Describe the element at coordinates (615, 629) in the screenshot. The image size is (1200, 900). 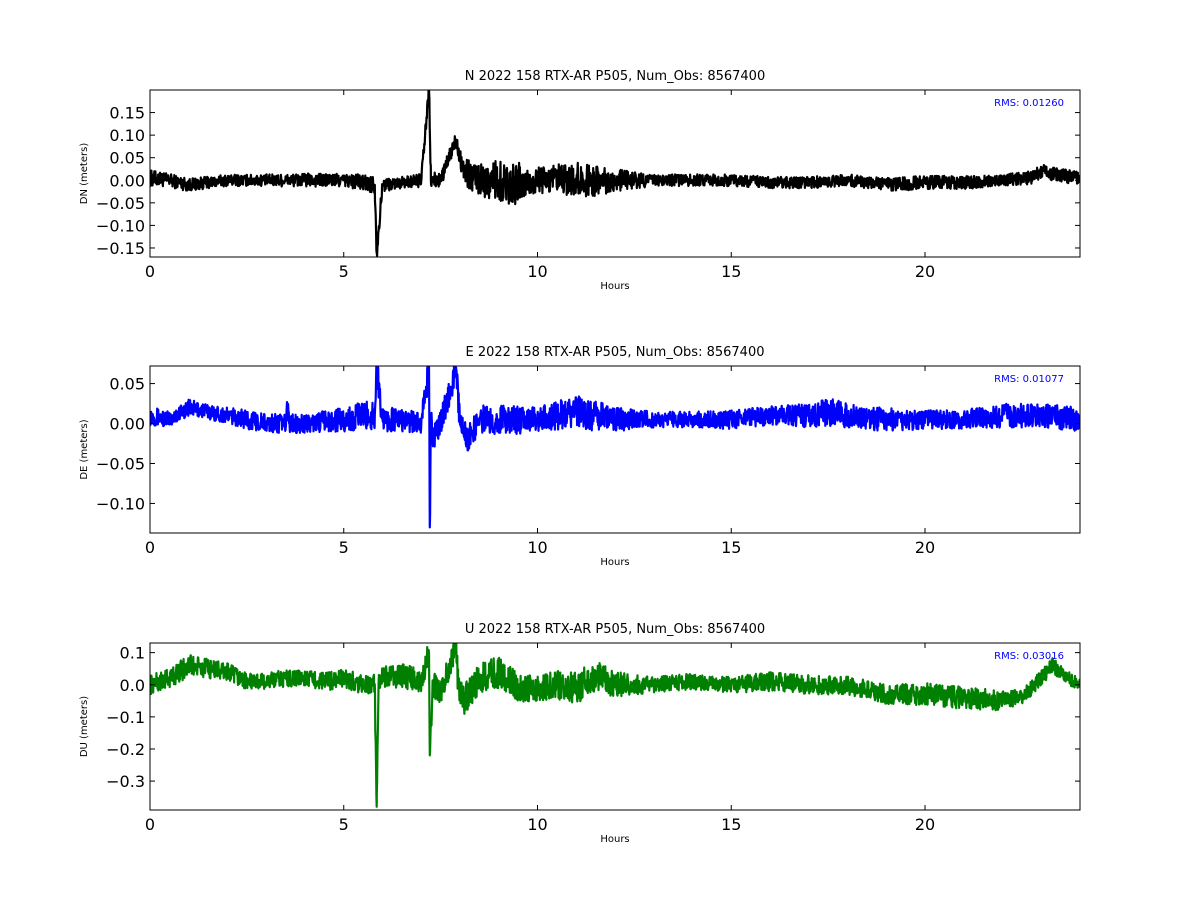
I see `chart-title: U 2022 158 RTX-AR P505, Num_Obs: 8567400` at that location.